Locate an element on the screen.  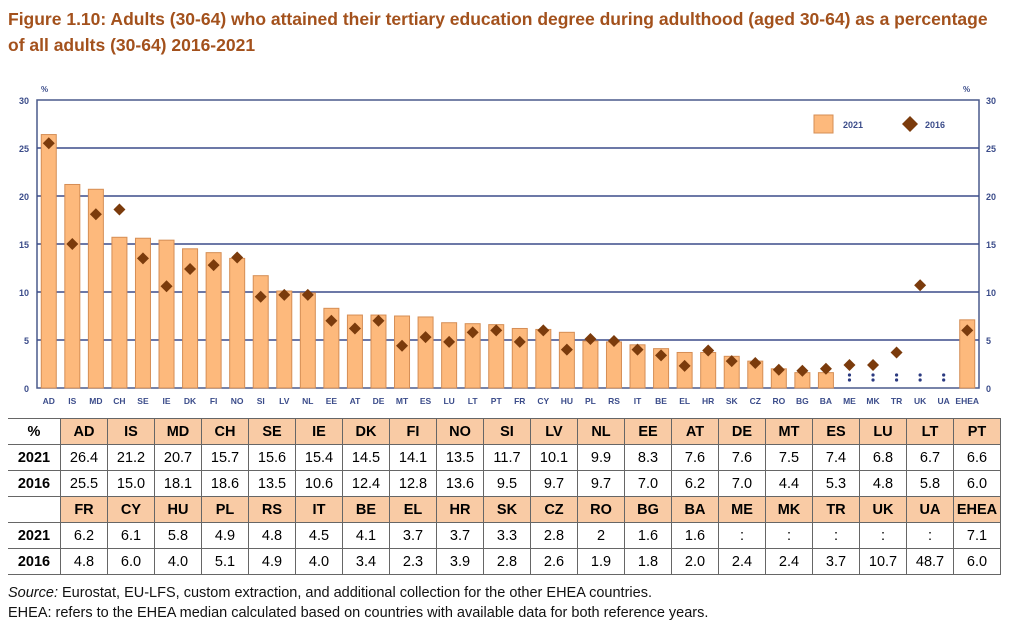
table-cell: 7.0 is located at coordinates (742, 483).